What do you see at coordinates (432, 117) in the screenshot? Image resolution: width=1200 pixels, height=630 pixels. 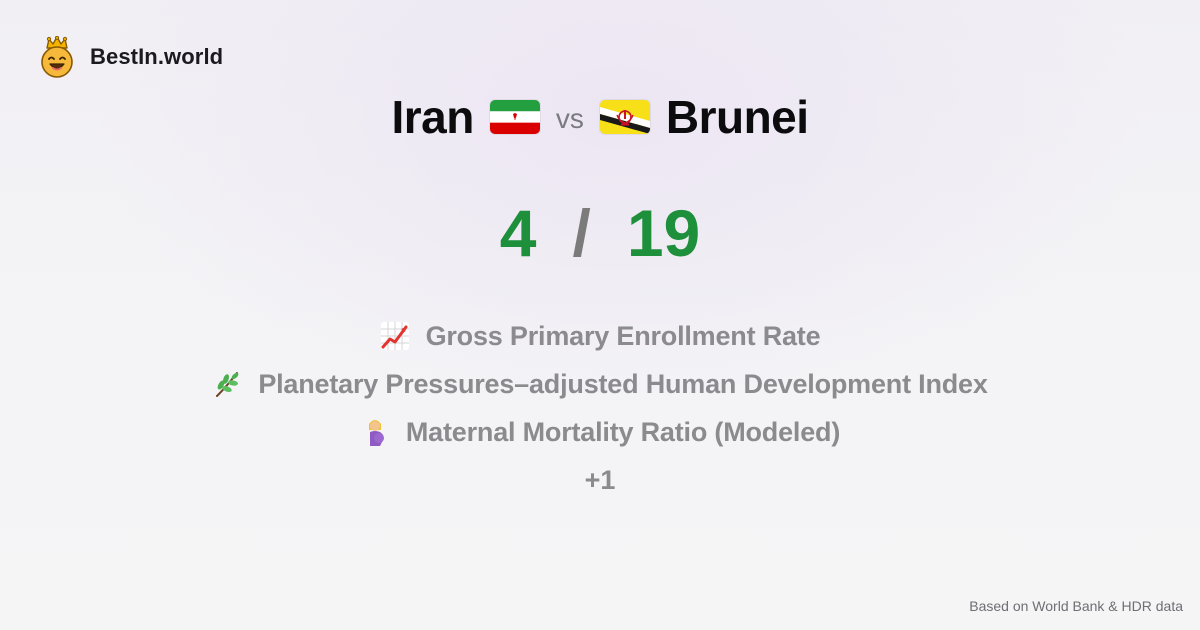 I see `left-country-name: Iran` at bounding box center [432, 117].